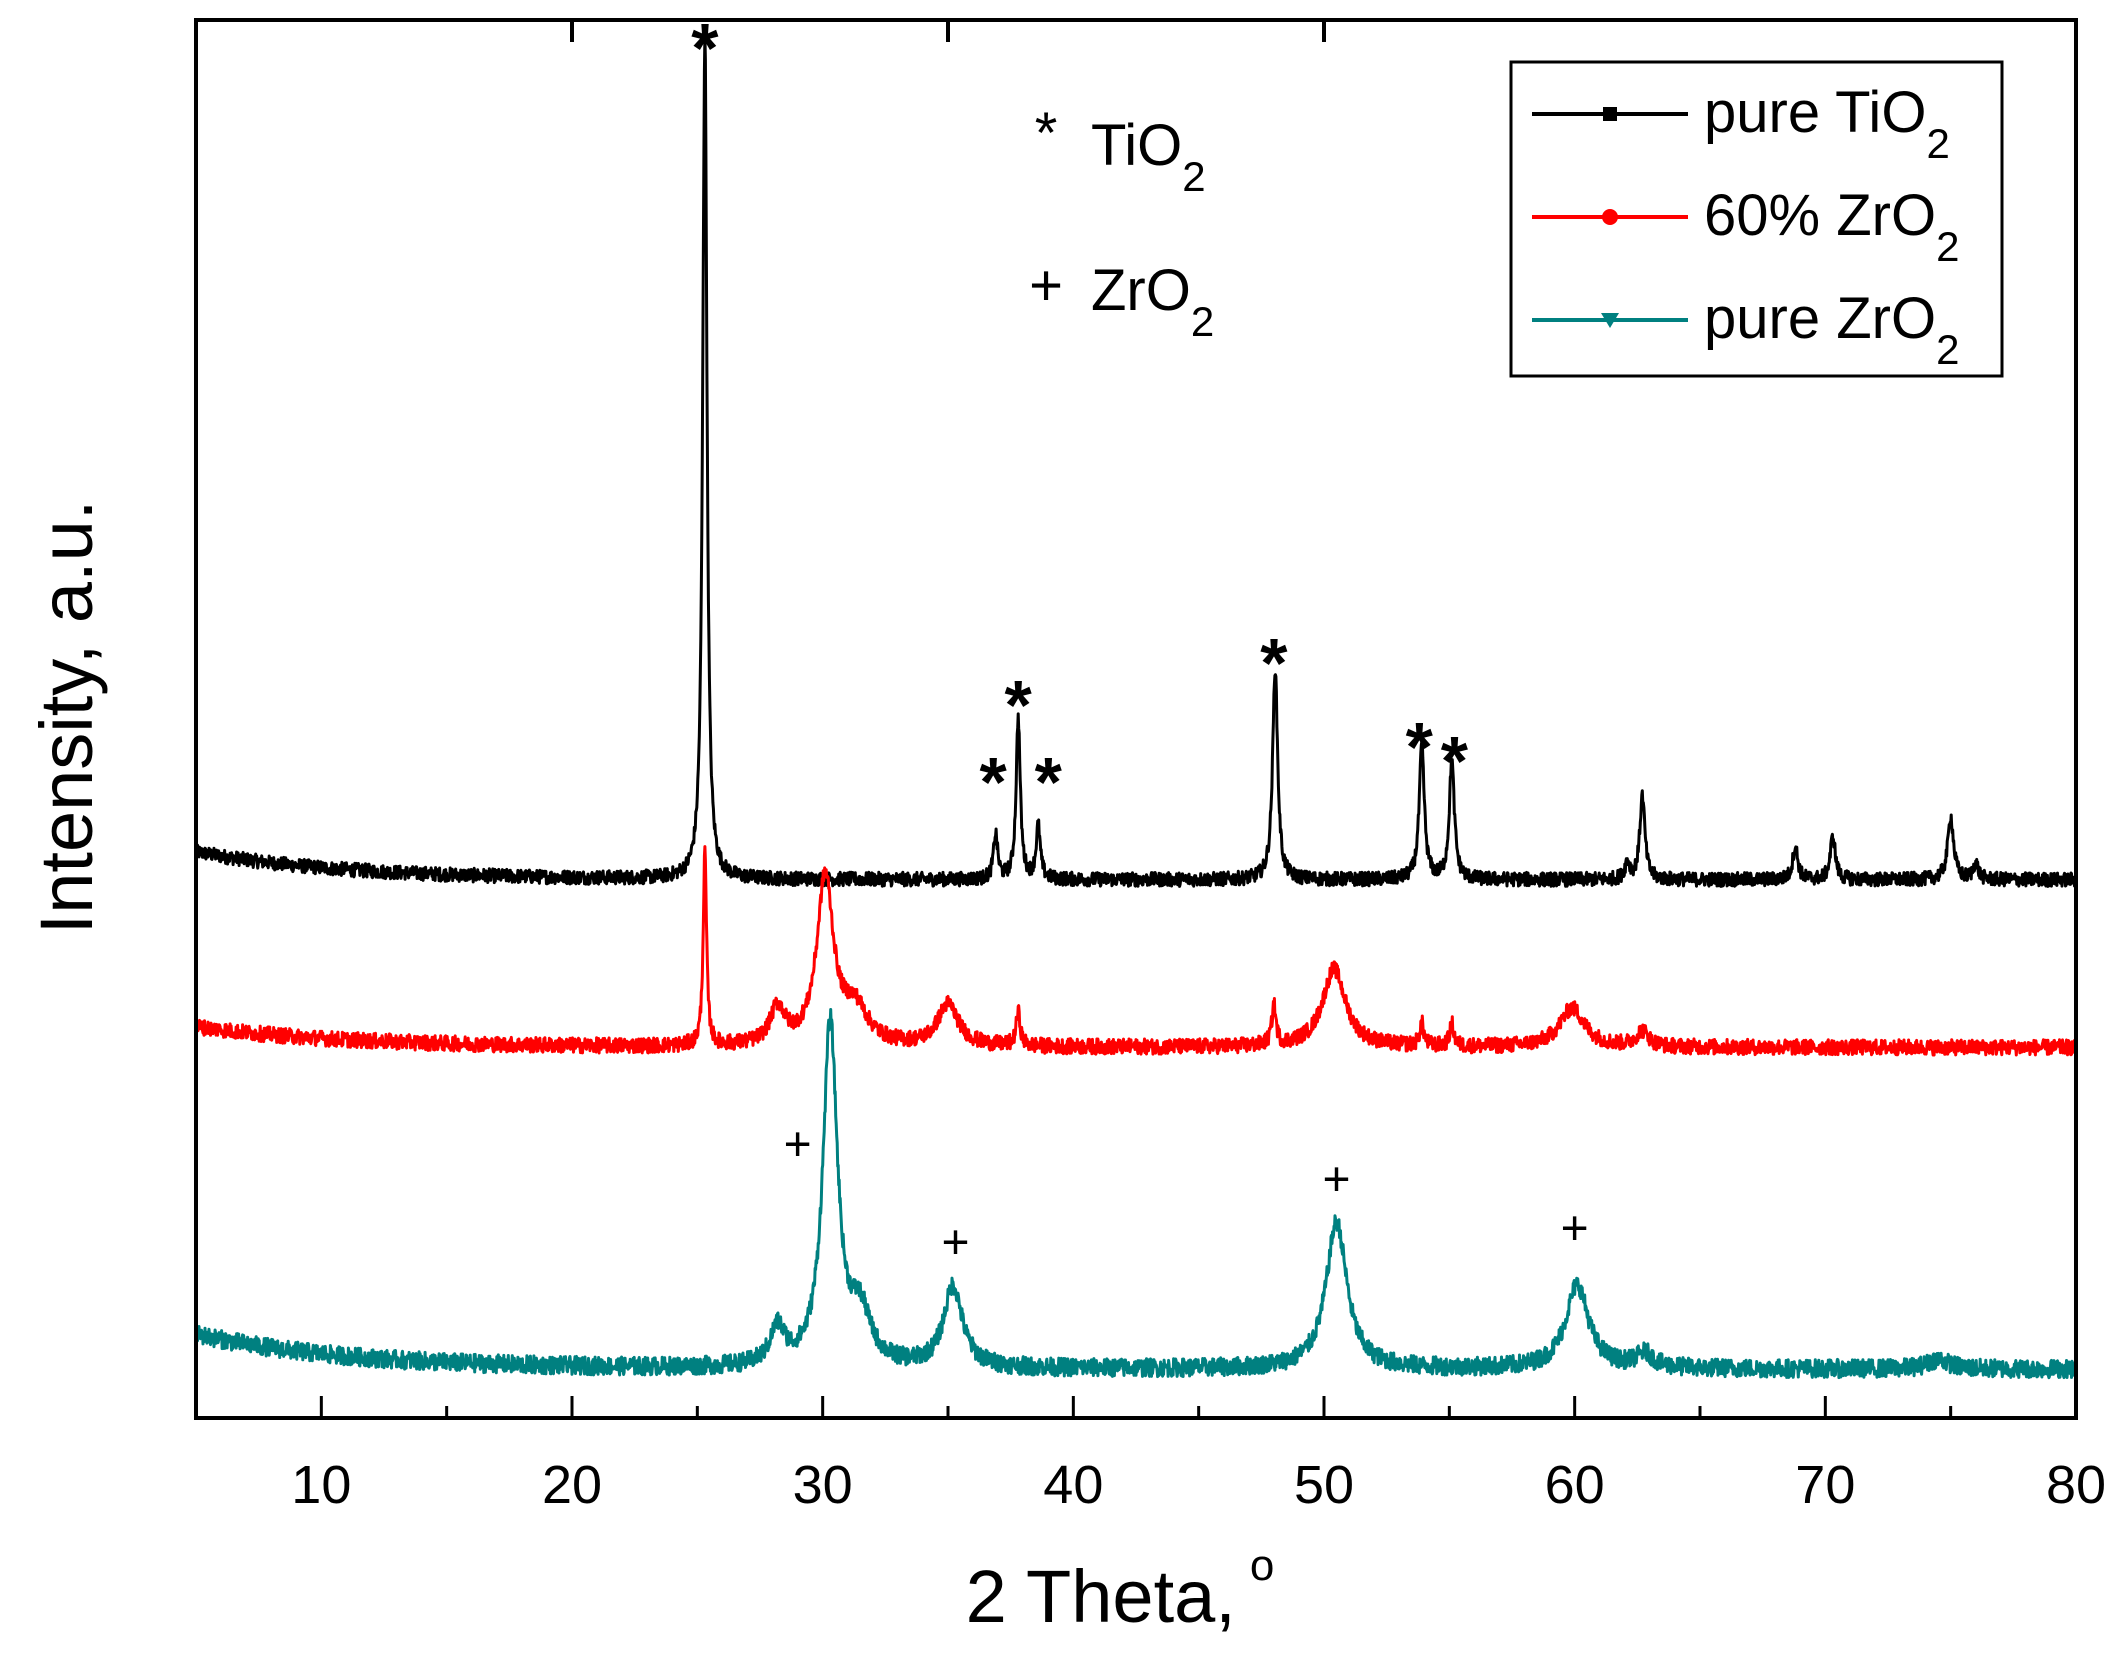 The height and width of the screenshot is (1655, 2113). Describe the element at coordinates (572, 1485) in the screenshot. I see `x-tick-label: 20` at that location.